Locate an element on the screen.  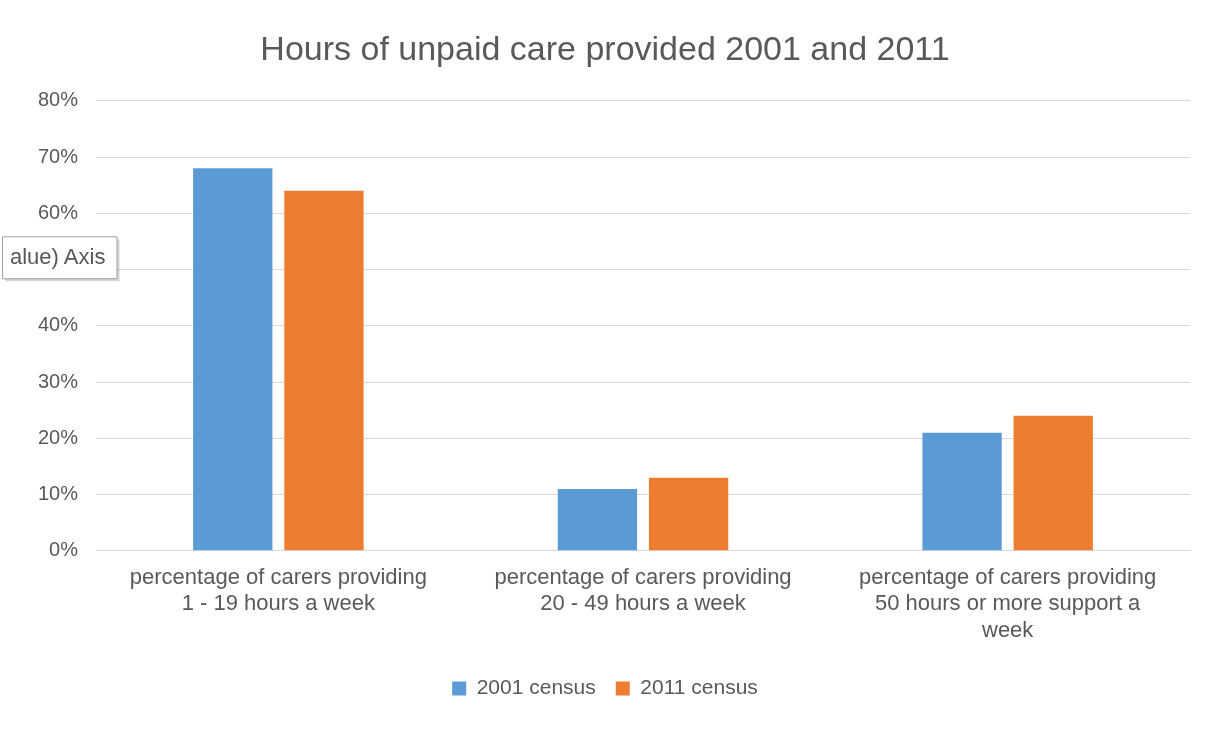
x-tick-label: percentage of carers providing 50 hours or more support a week is located at coordinates (1008, 603).